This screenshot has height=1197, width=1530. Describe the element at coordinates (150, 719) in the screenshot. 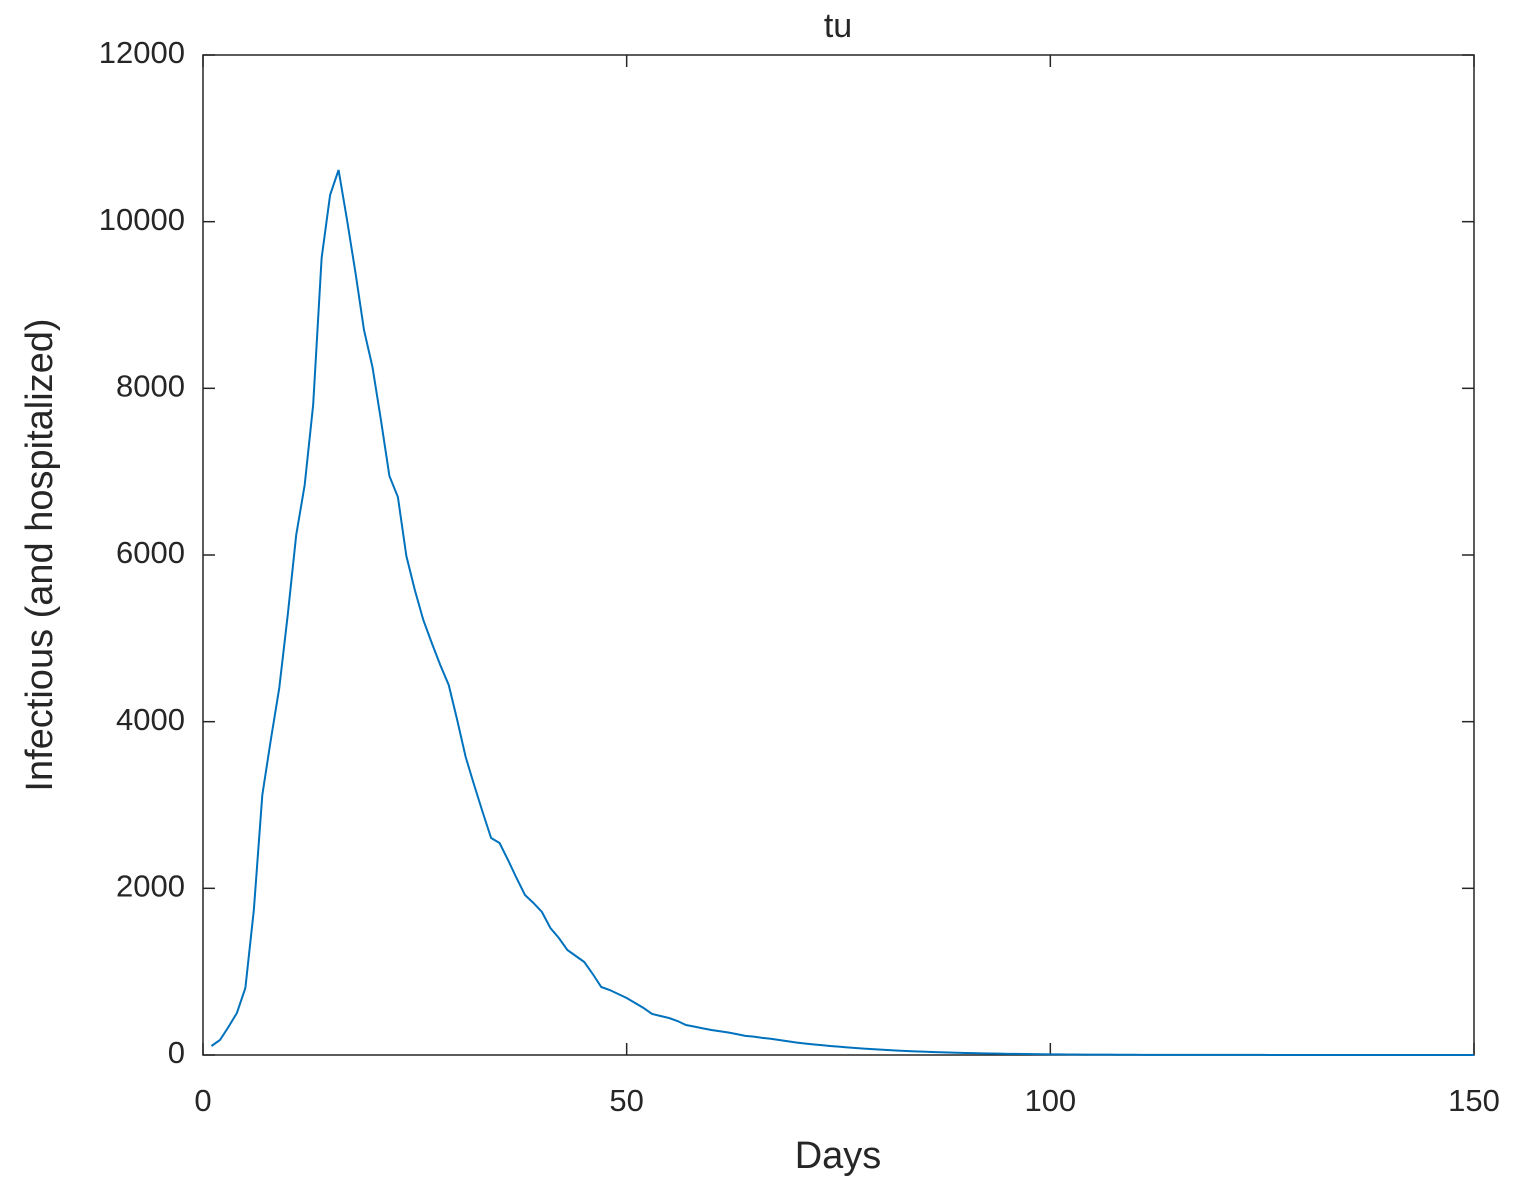

I see `y-tick-label: 4000` at that location.